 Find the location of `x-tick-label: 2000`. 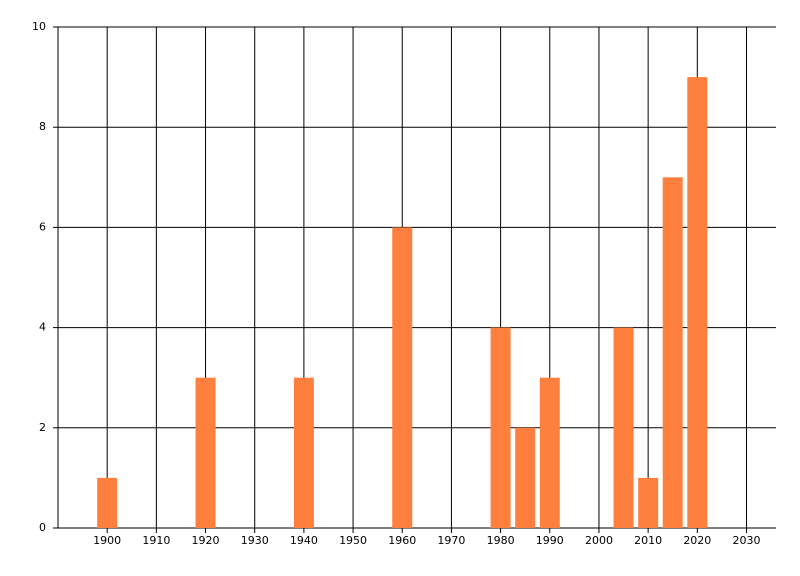

x-tick-label: 2000 is located at coordinates (599, 540).